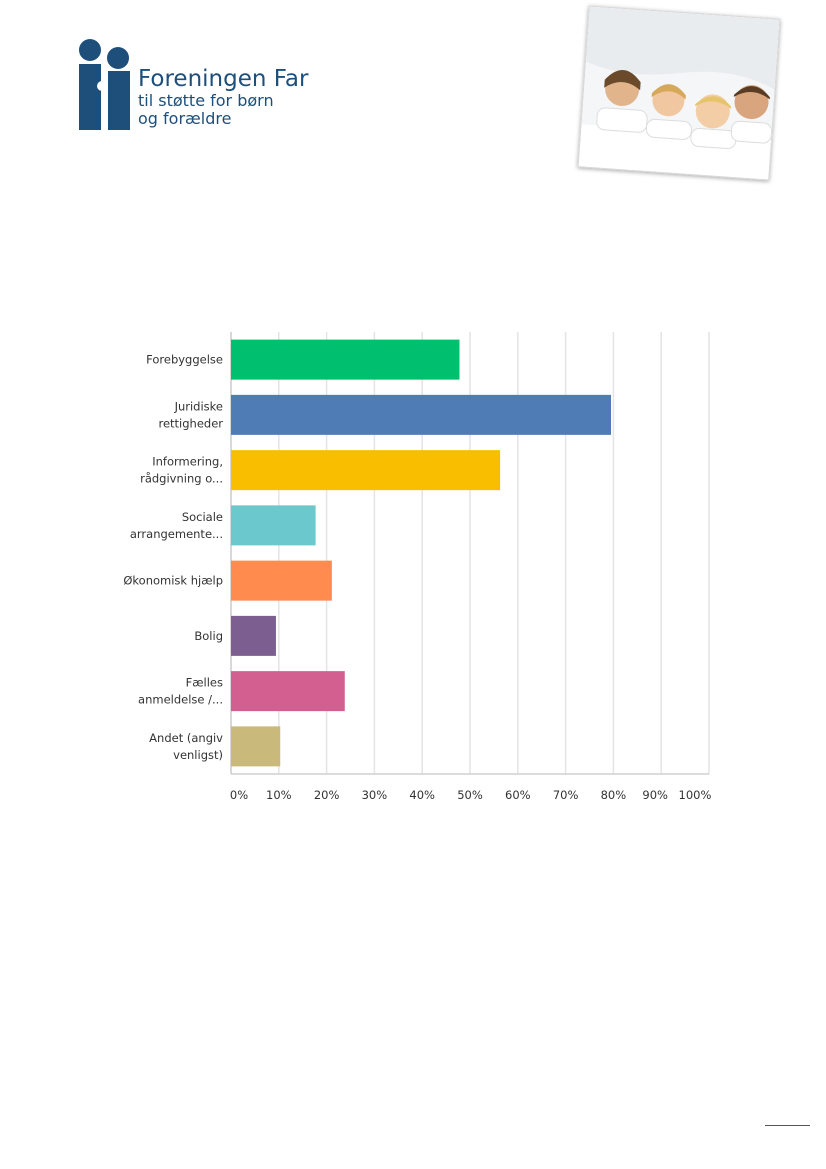 The image size is (826, 1169). What do you see at coordinates (566, 795) in the screenshot?
I see `x-tick-label: 70%` at bounding box center [566, 795].